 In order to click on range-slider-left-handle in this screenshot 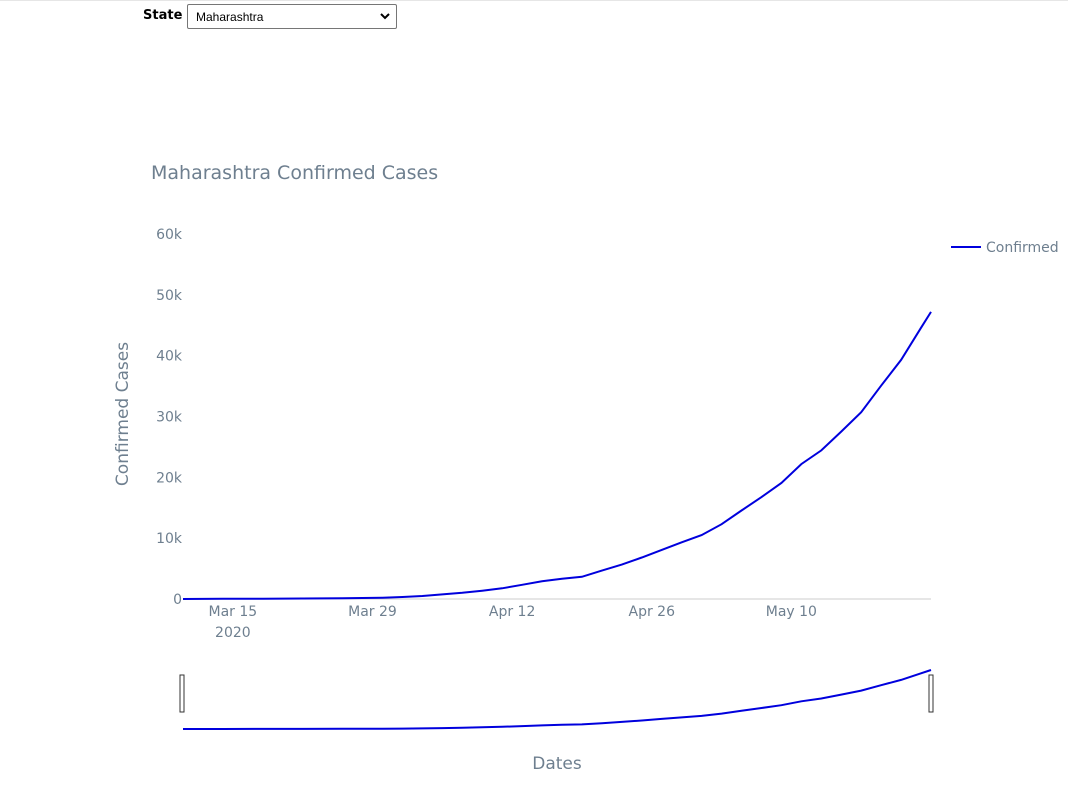, I will do `click(182, 693)`.